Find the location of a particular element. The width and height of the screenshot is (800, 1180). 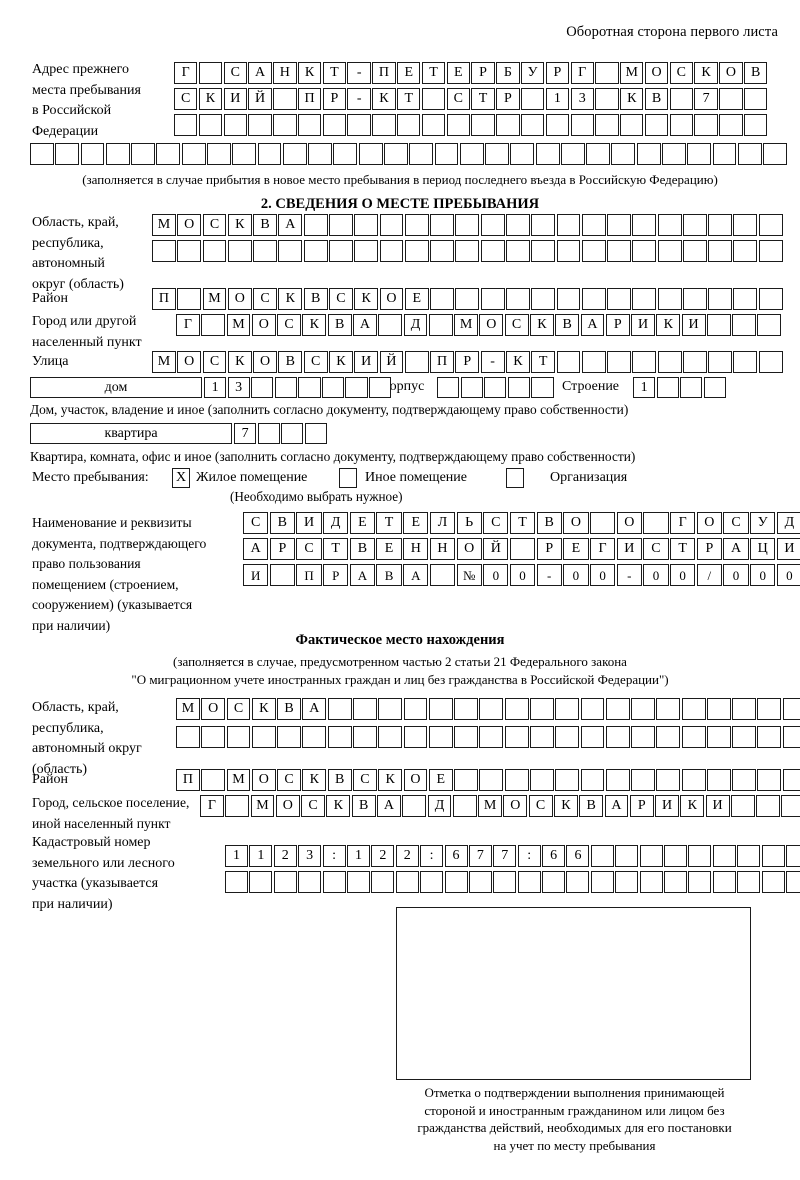

cell: П is located at coordinates (384, 73).